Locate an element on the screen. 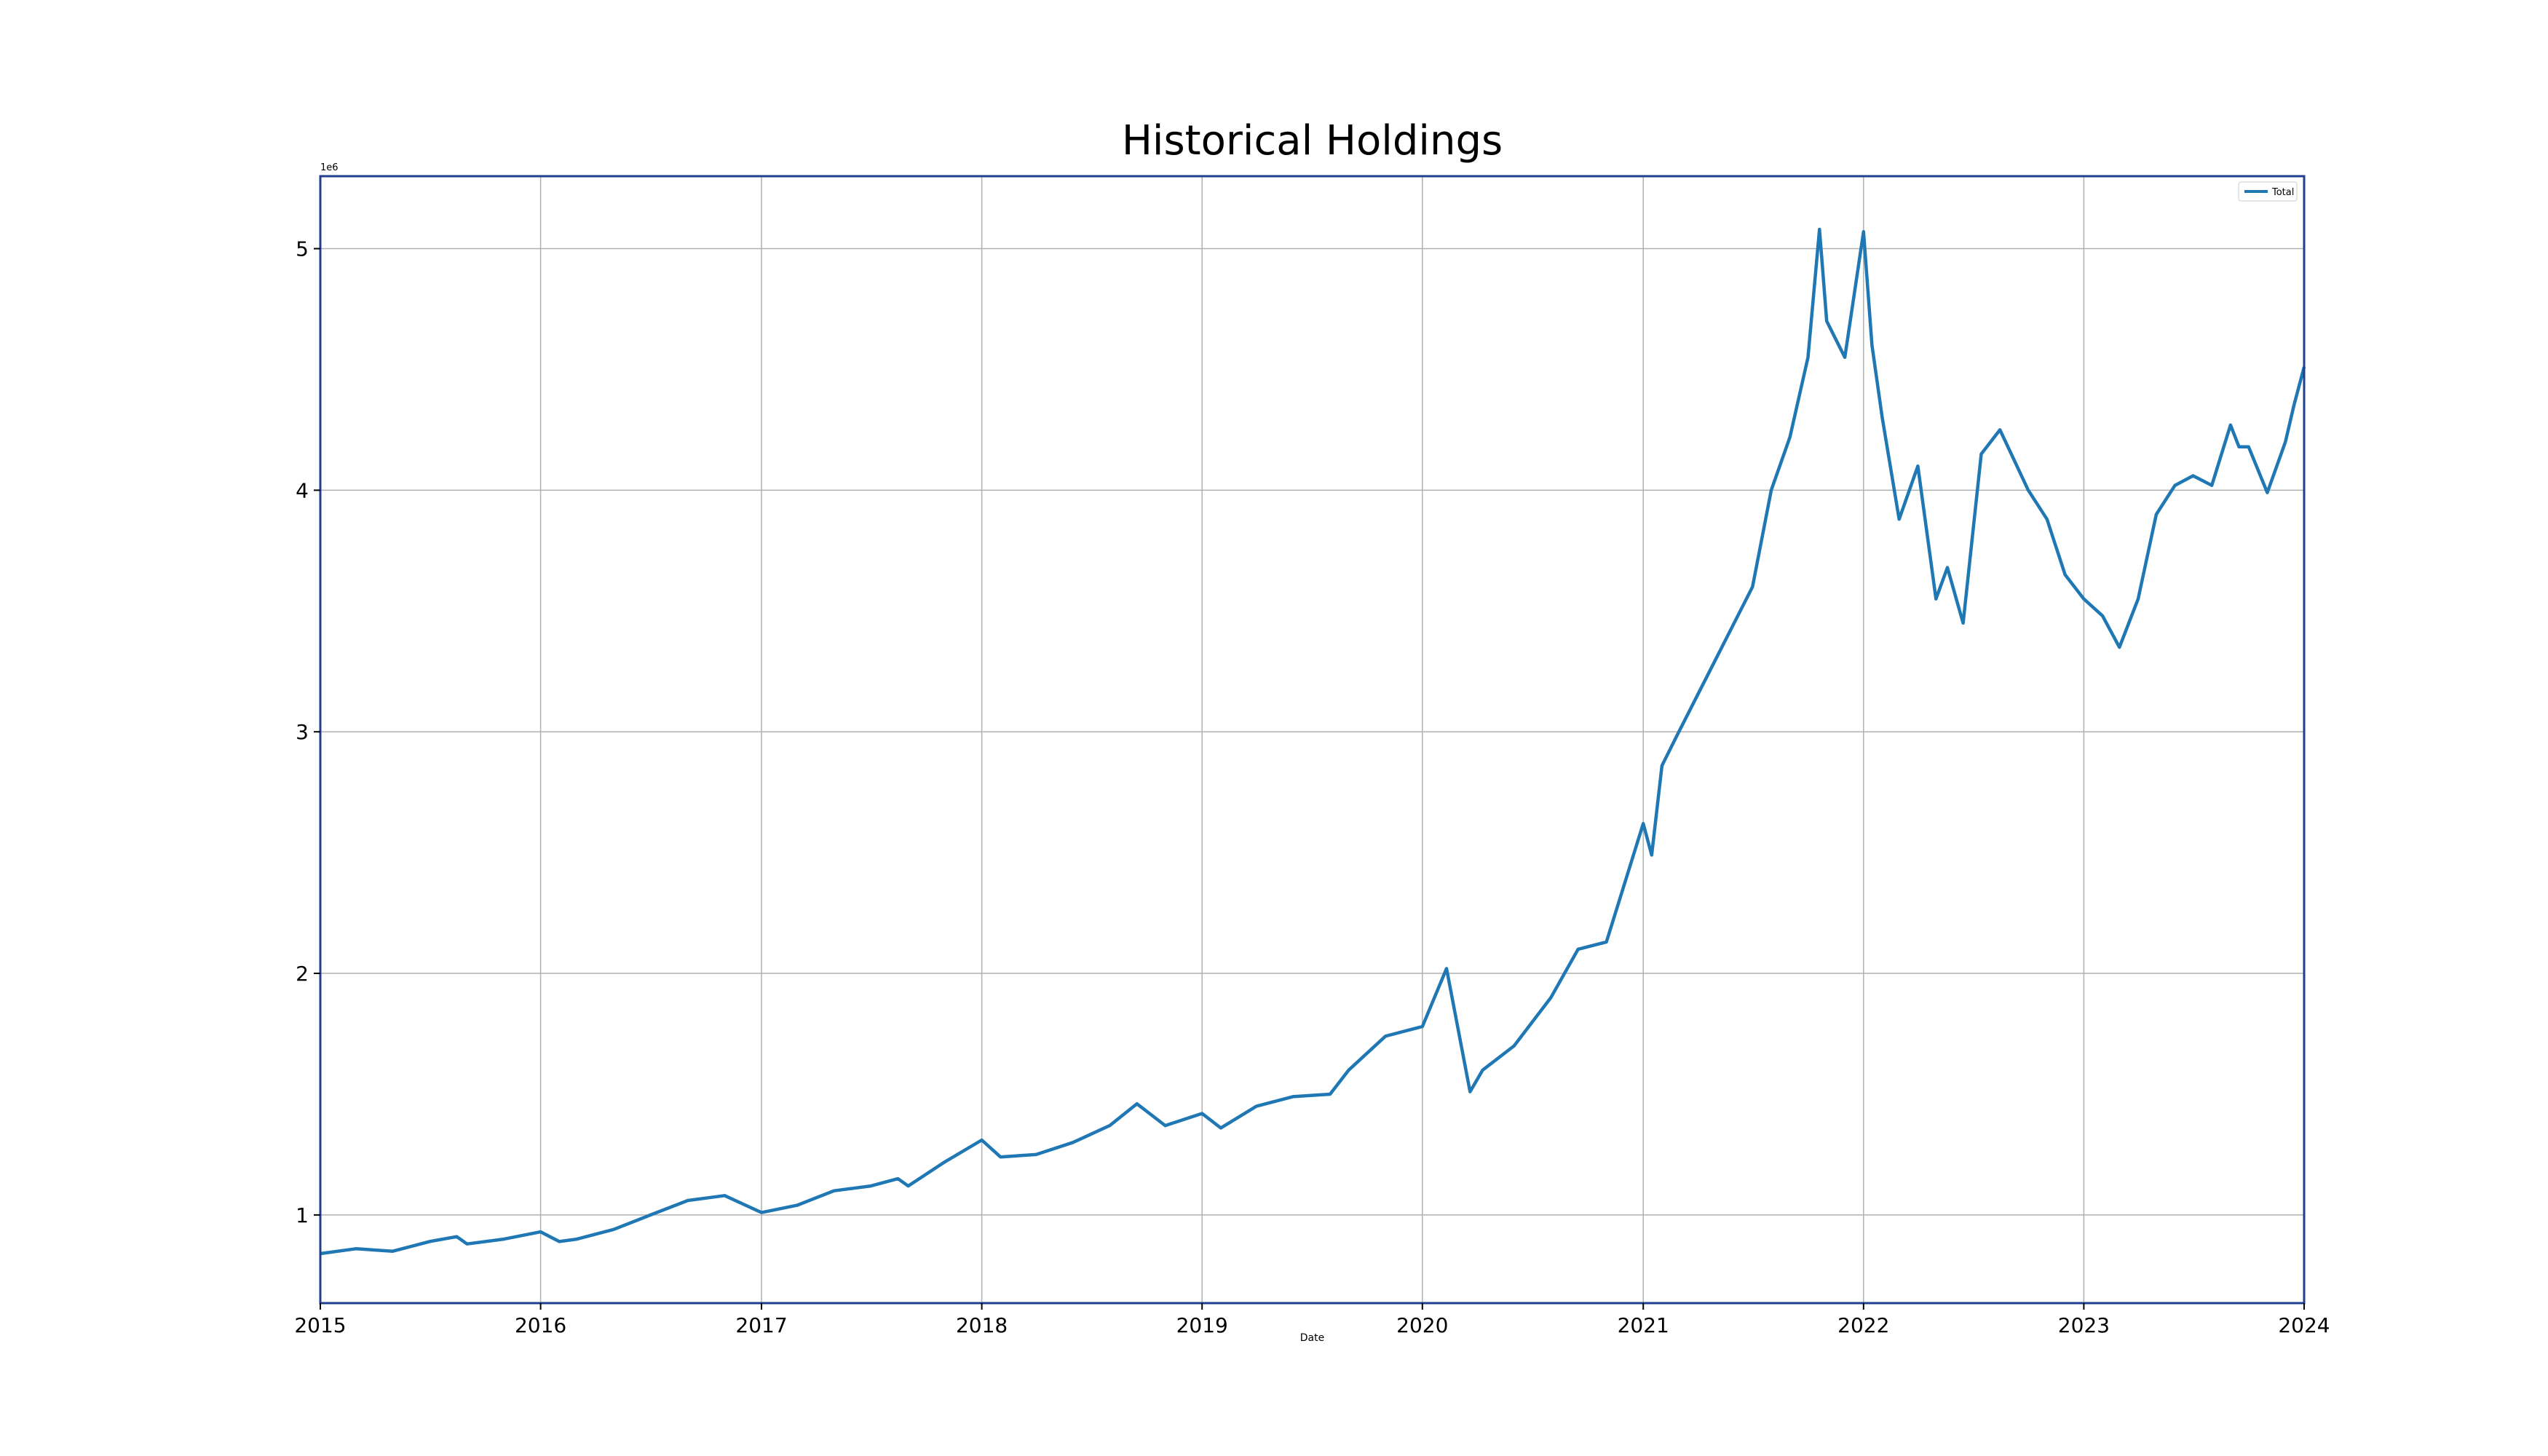 This screenshot has width=2548, height=1456. y-tick-label: 5 is located at coordinates (302, 249).